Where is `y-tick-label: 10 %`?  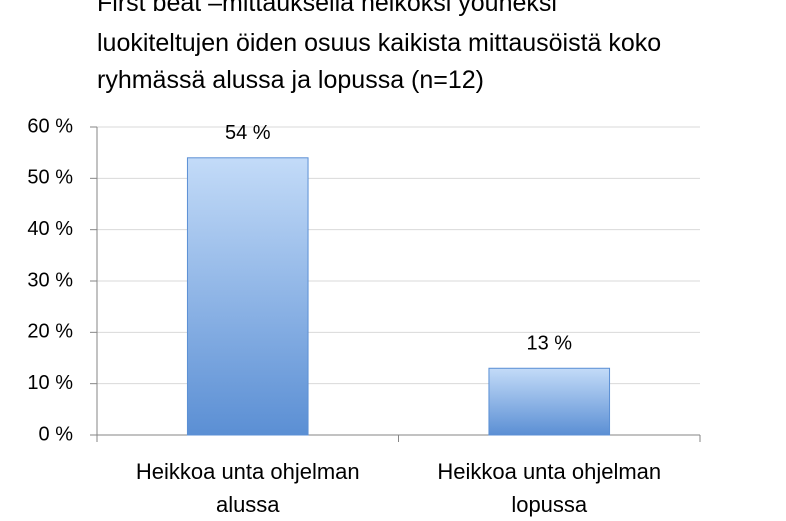 y-tick-label: 10 % is located at coordinates (50, 383).